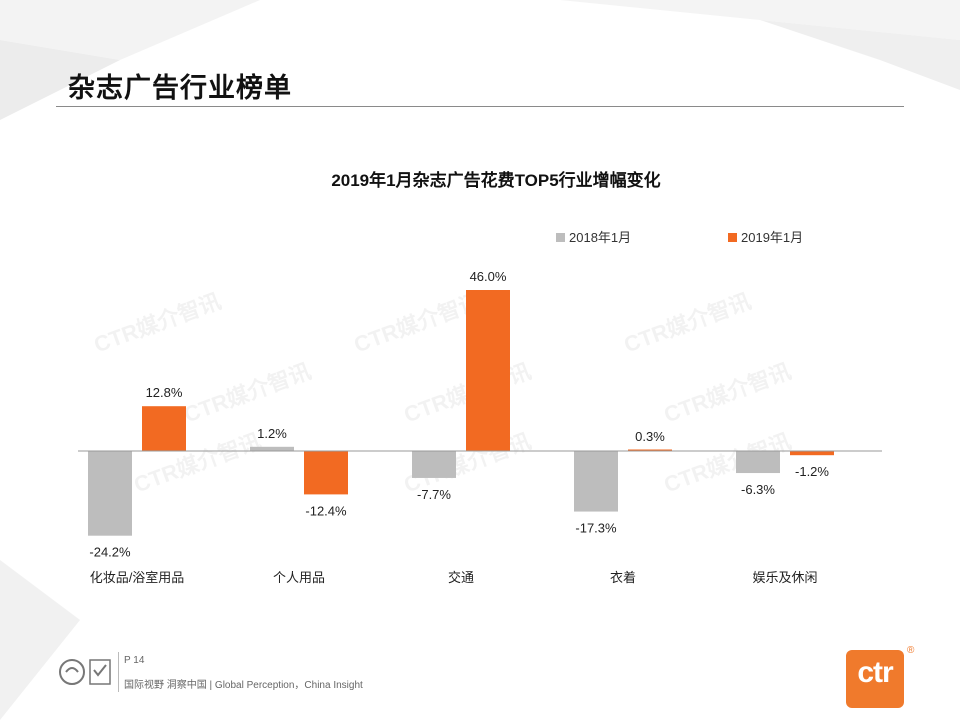 The image size is (960, 720). What do you see at coordinates (758, 489) in the screenshot?
I see `data-label-2018-4: -6.3%` at bounding box center [758, 489].